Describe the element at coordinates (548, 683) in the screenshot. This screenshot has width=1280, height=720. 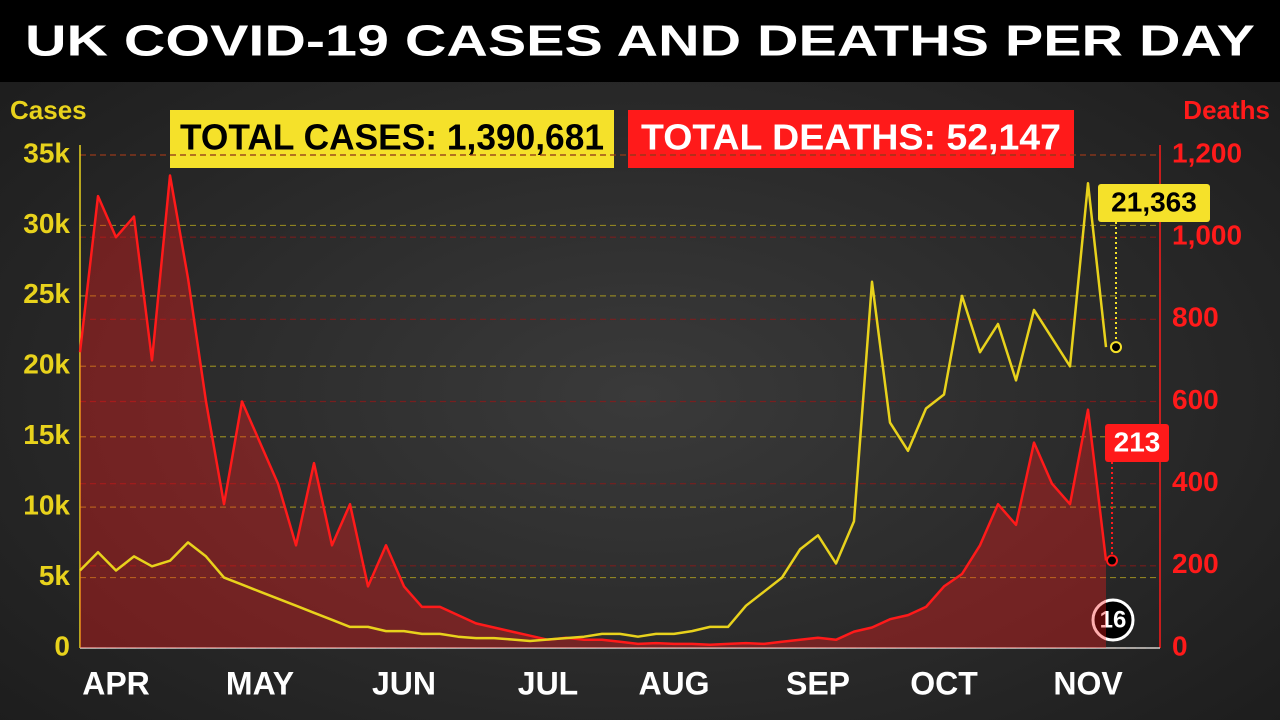
I see `x-tick-label: JUL` at that location.